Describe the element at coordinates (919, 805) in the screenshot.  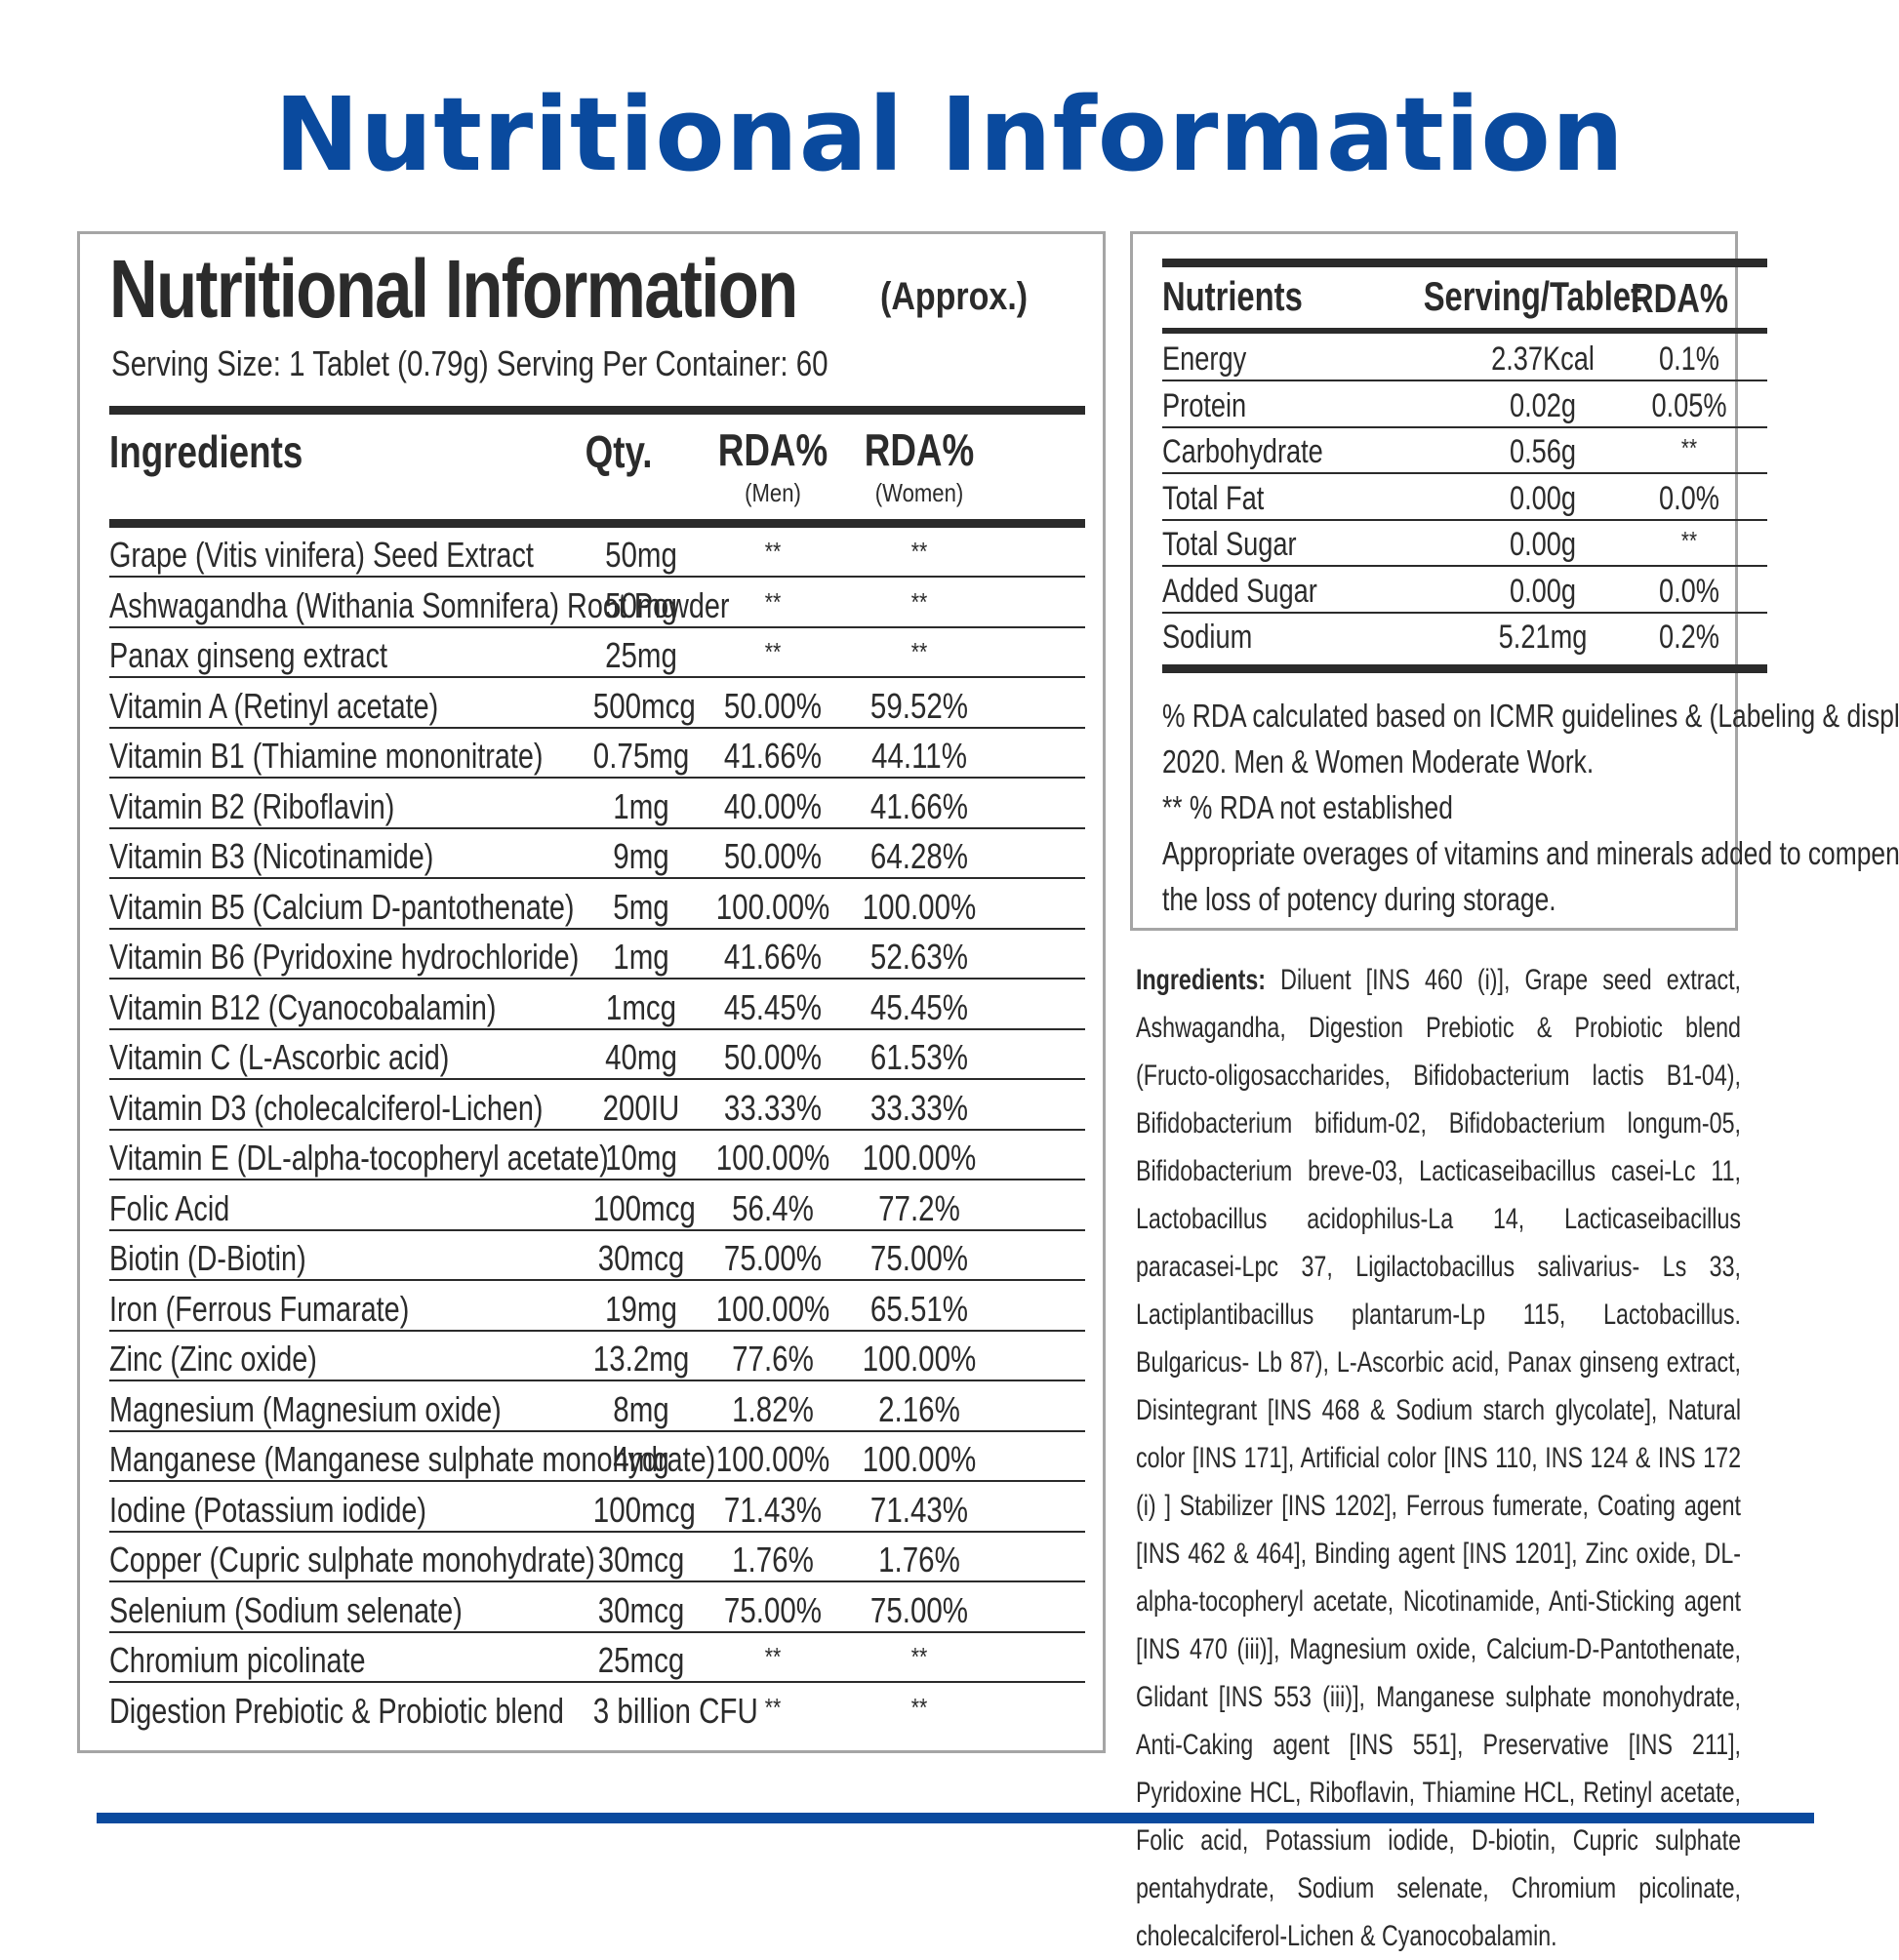
I see `ingredient-rda-women: 41.66%` at that location.